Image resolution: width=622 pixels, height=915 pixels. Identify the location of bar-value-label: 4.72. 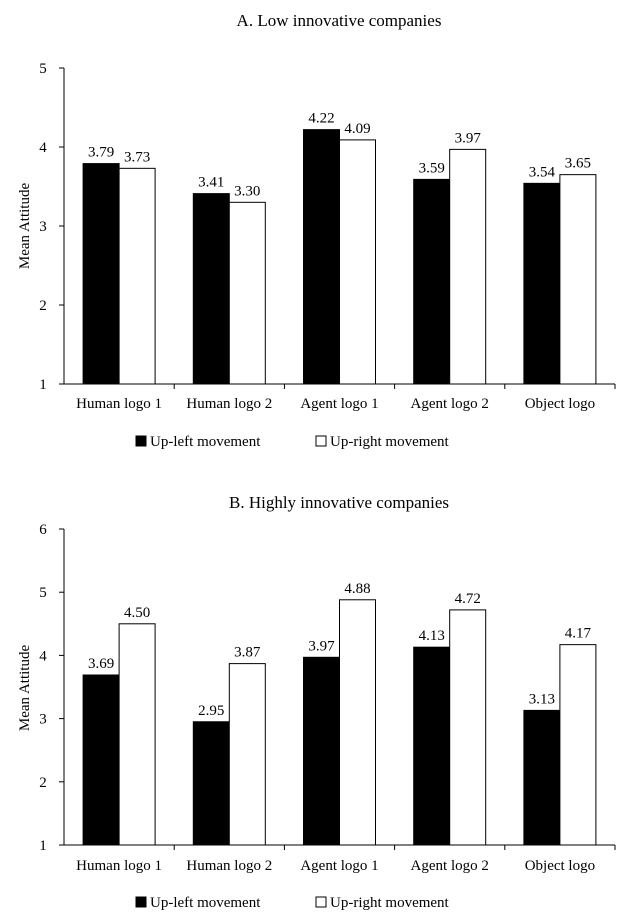
(468, 599).